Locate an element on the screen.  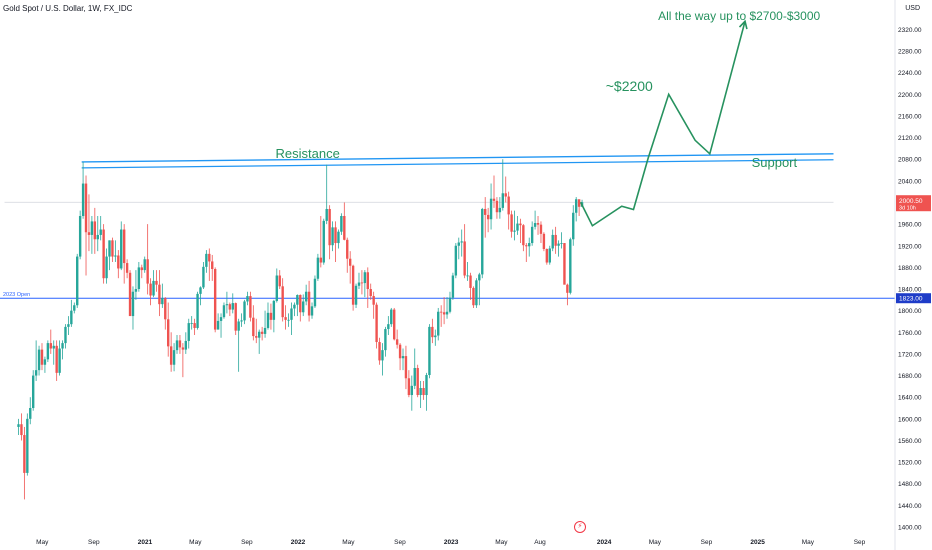
price-tick-label: 2240.00 is located at coordinates (910, 73).